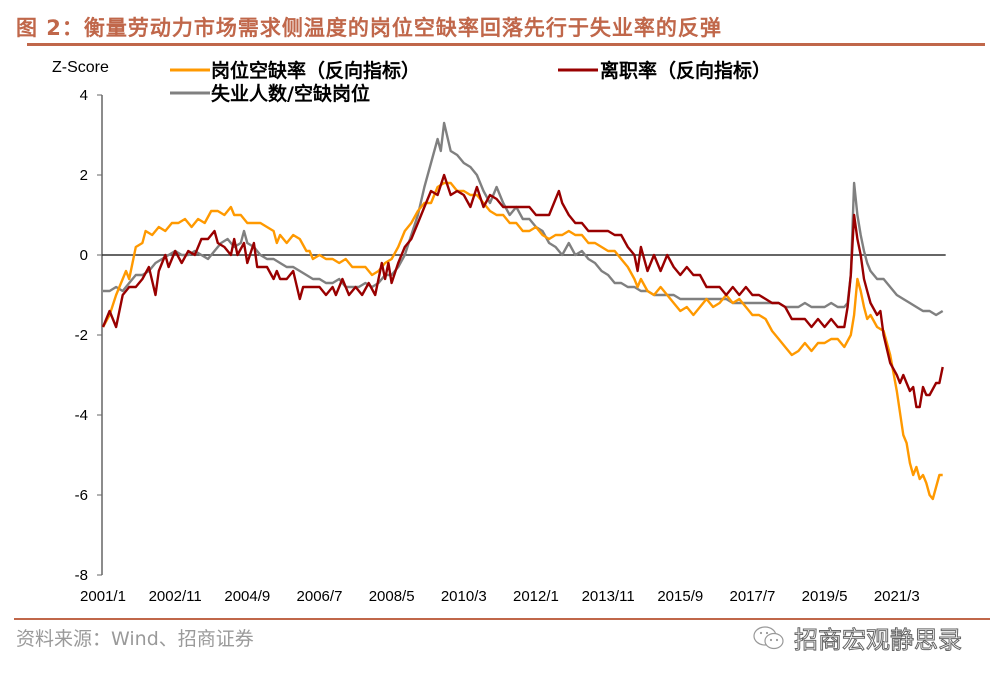 The height and width of the screenshot is (678, 1000). I want to click on legend: 岗位空缺率（反向指标） 离职率（反向指标） 失业人数/空缺岗位, so click(470, 82).